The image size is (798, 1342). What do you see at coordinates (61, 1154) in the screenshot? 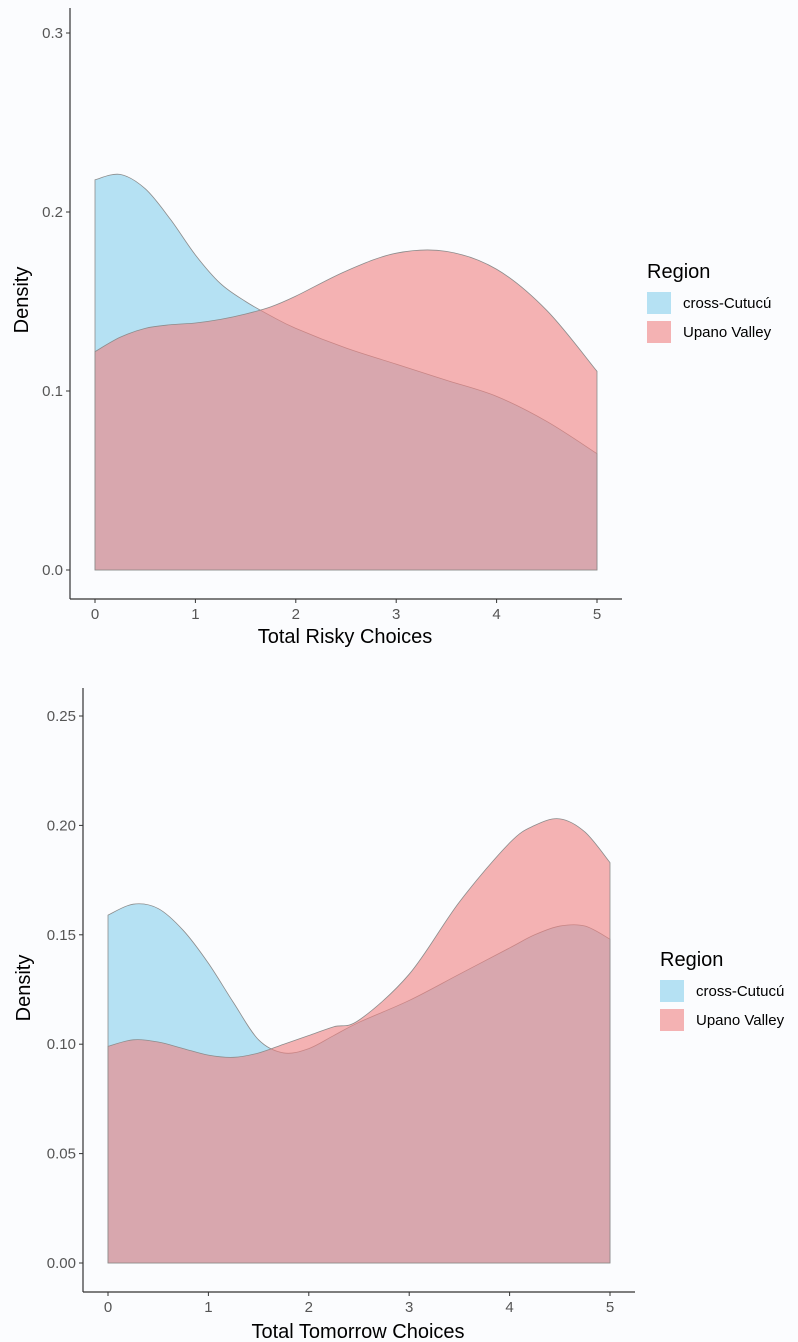
I see `y-tick-label: 0.05` at bounding box center [61, 1154].